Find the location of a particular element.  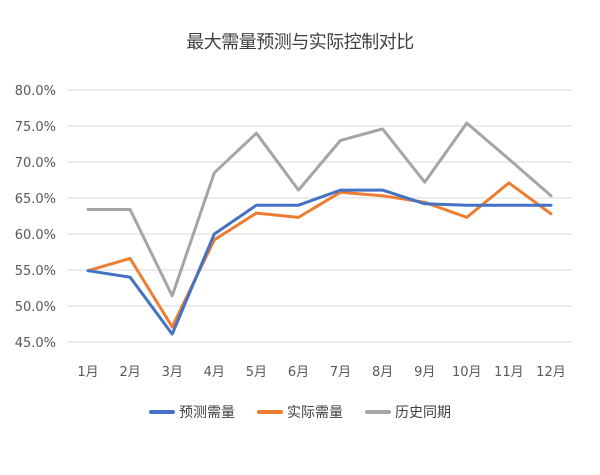

y-tick-label: 50.0% is located at coordinates (35, 307).